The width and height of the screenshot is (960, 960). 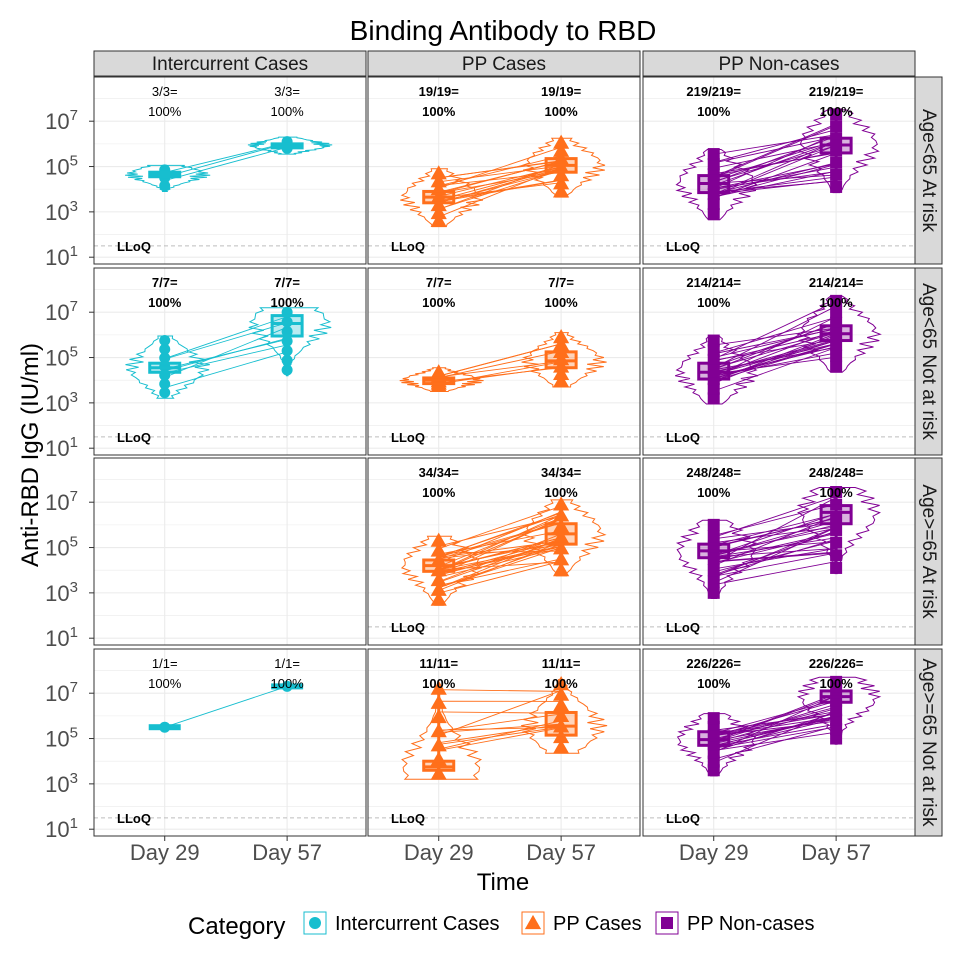 What do you see at coordinates (61, 402) in the screenshot?
I see `y-tick-label: 10³` at bounding box center [61, 402].